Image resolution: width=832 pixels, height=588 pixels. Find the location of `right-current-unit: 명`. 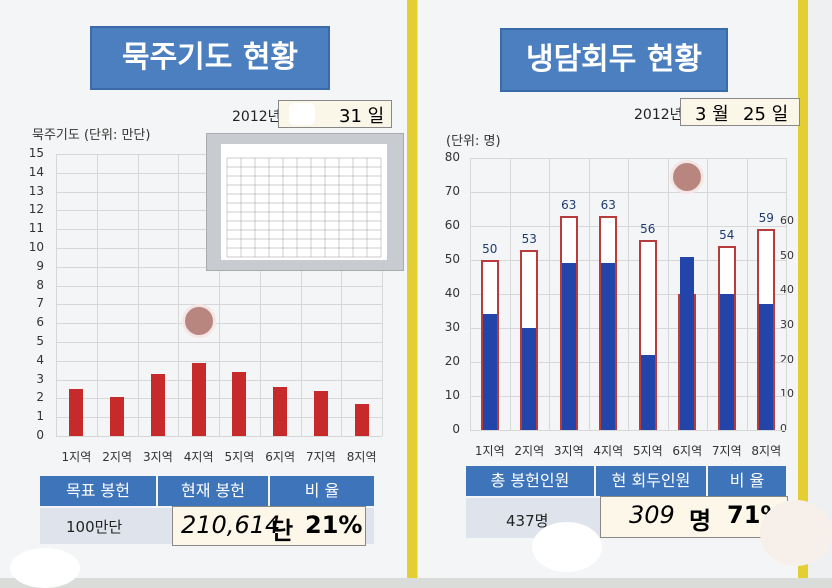

right-current-unit: 명 is located at coordinates (700, 521).